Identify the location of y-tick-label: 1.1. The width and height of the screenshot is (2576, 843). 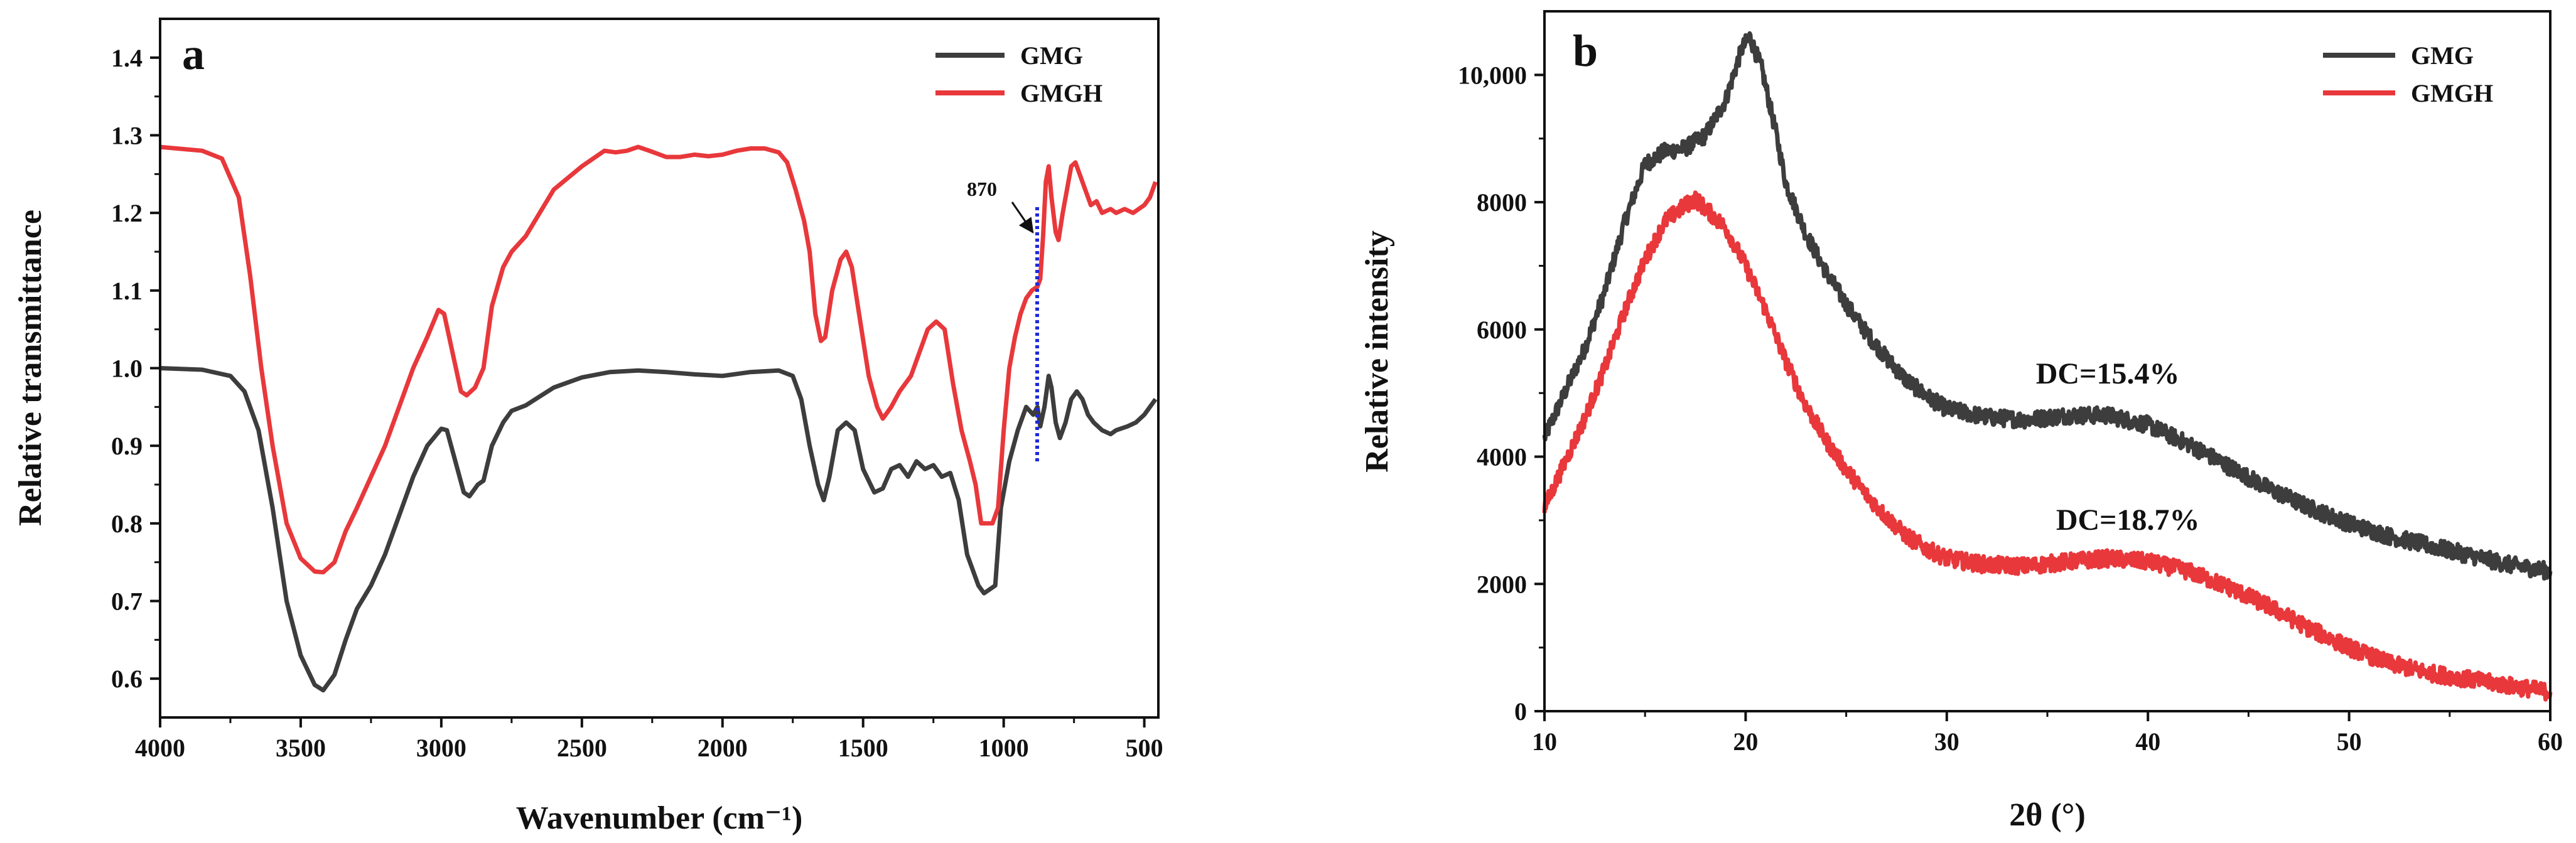
(127, 291).